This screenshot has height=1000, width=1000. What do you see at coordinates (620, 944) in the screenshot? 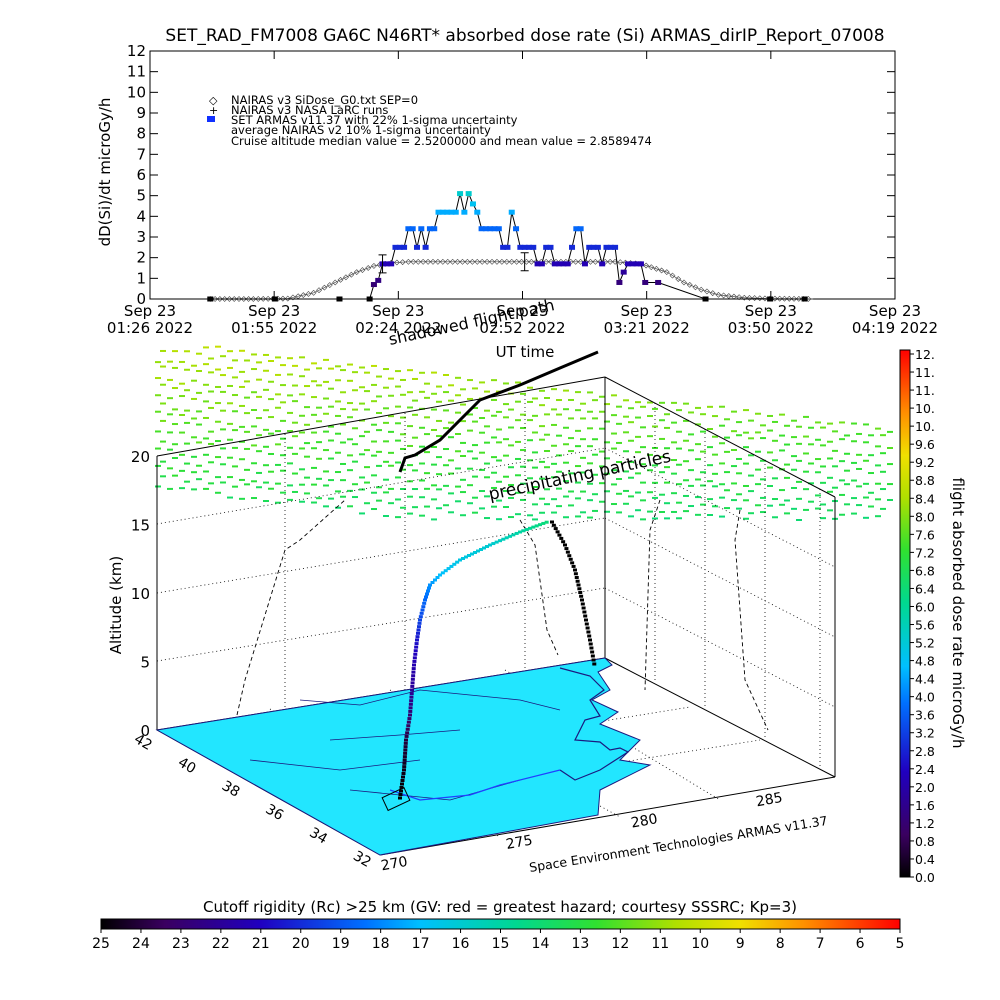
I see `rc-colorbar-tick-label: 12` at bounding box center [620, 944].